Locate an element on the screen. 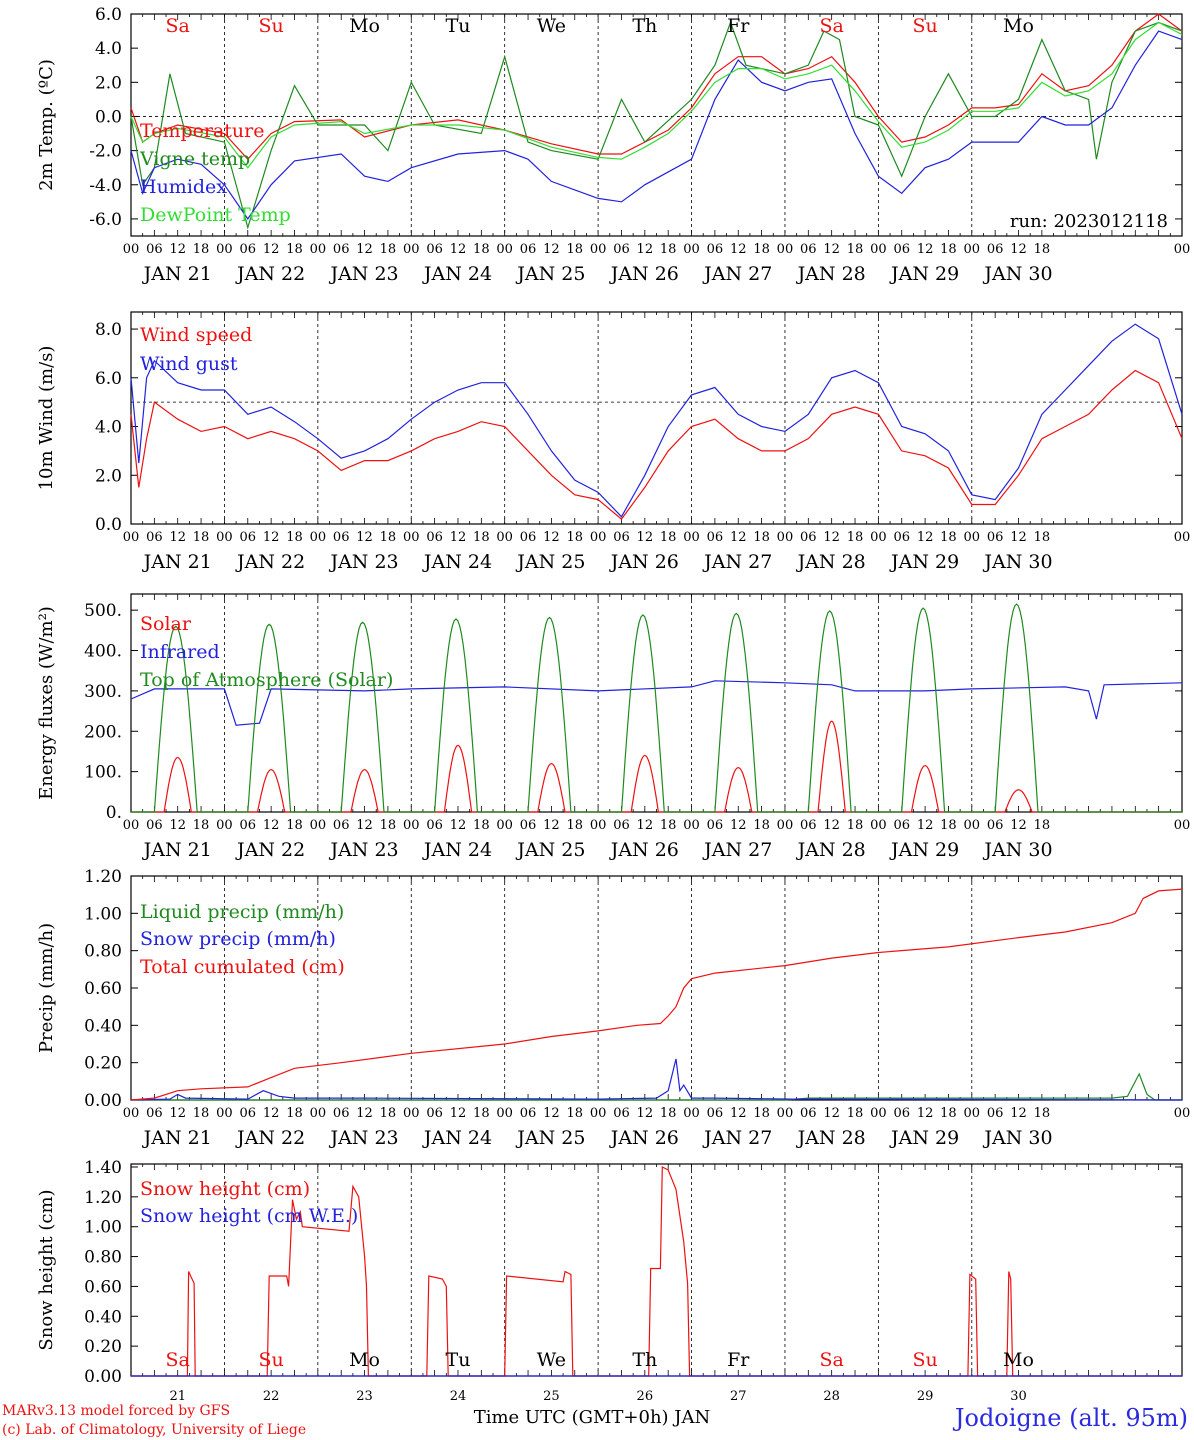 This screenshot has width=1194, height=1440. legend-entry: Humidex is located at coordinates (183, 187).